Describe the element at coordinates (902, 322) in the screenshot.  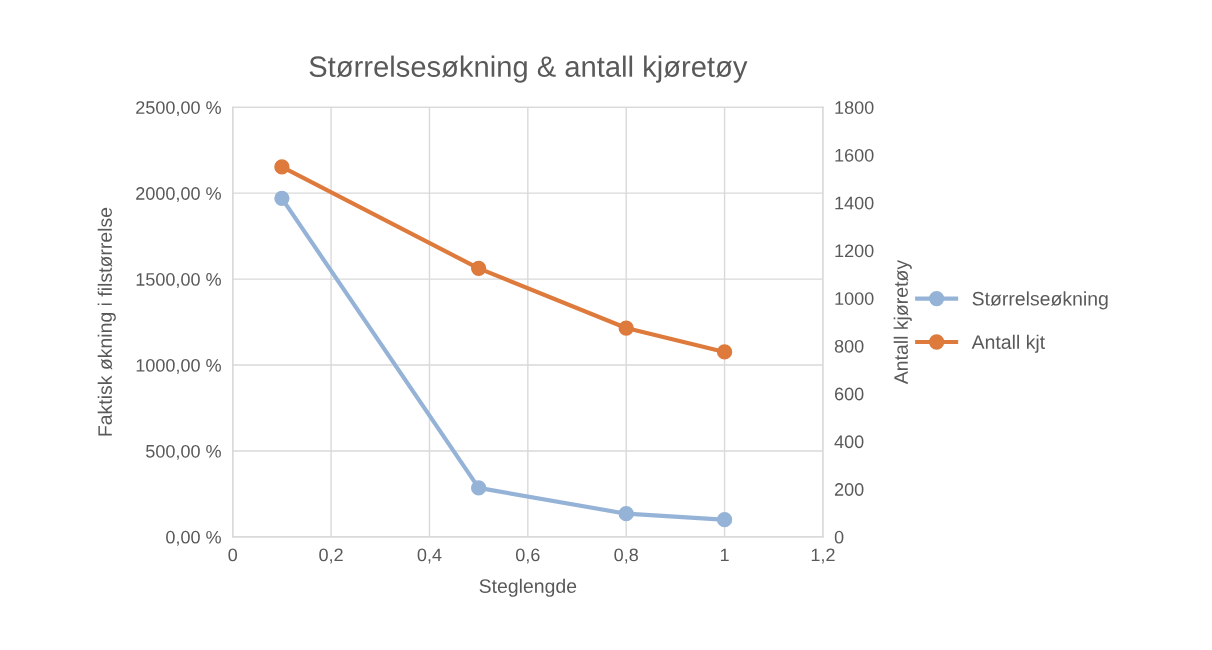
I see `y2-axis-title: Antall kjøretøy` at that location.